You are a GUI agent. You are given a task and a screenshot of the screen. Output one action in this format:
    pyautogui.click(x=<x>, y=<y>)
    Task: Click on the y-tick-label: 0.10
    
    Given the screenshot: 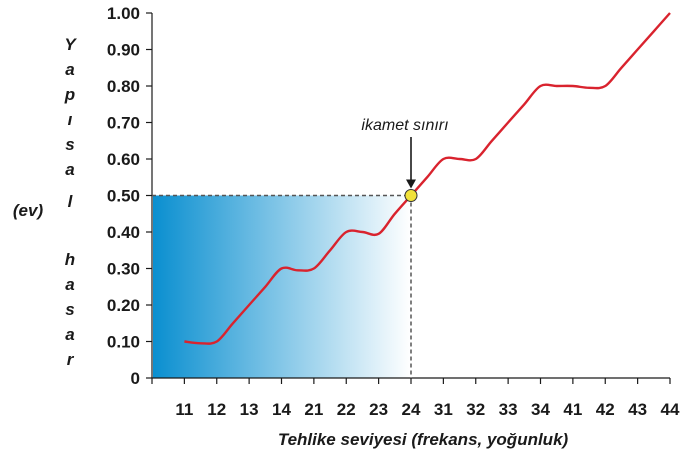 What is the action you would take?
    pyautogui.click(x=123, y=342)
    